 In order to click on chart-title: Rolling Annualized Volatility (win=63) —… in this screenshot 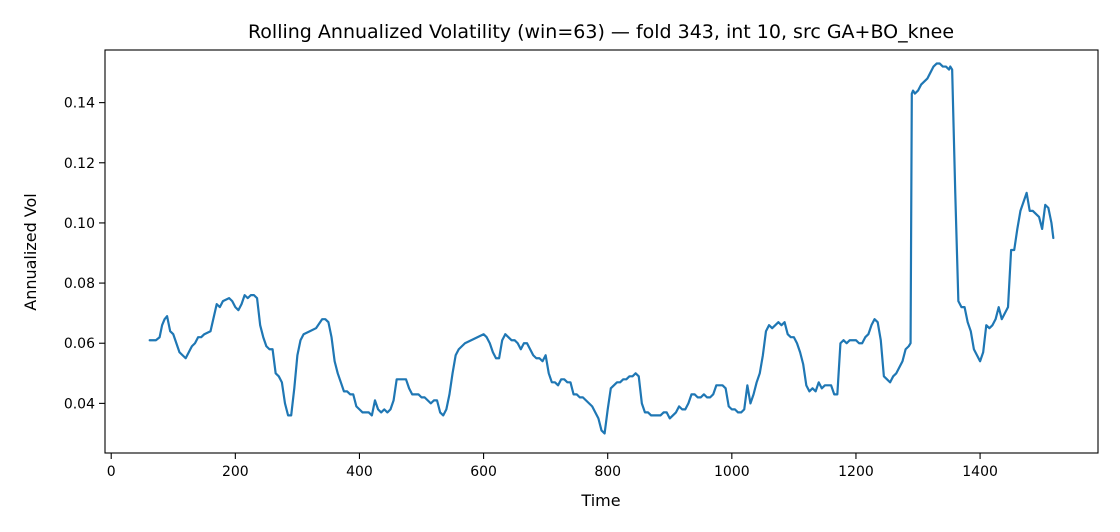, I will do `click(601, 32)`.